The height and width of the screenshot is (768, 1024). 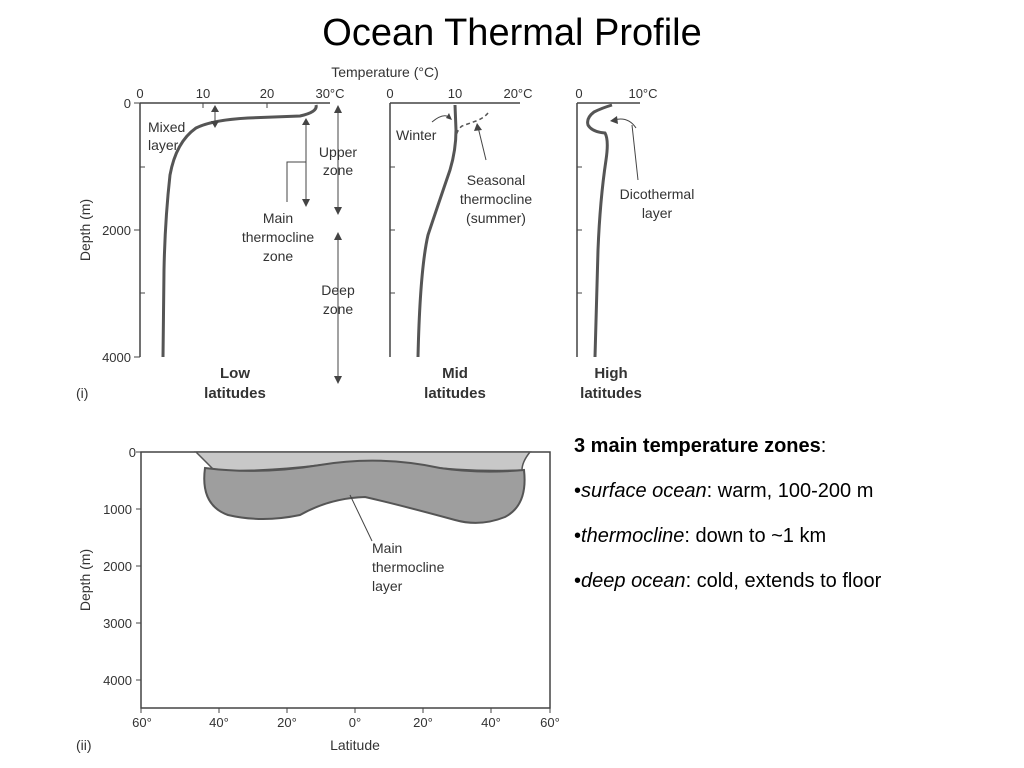 I want to click on ii-depth-tick-0: 0, so click(x=132, y=452).